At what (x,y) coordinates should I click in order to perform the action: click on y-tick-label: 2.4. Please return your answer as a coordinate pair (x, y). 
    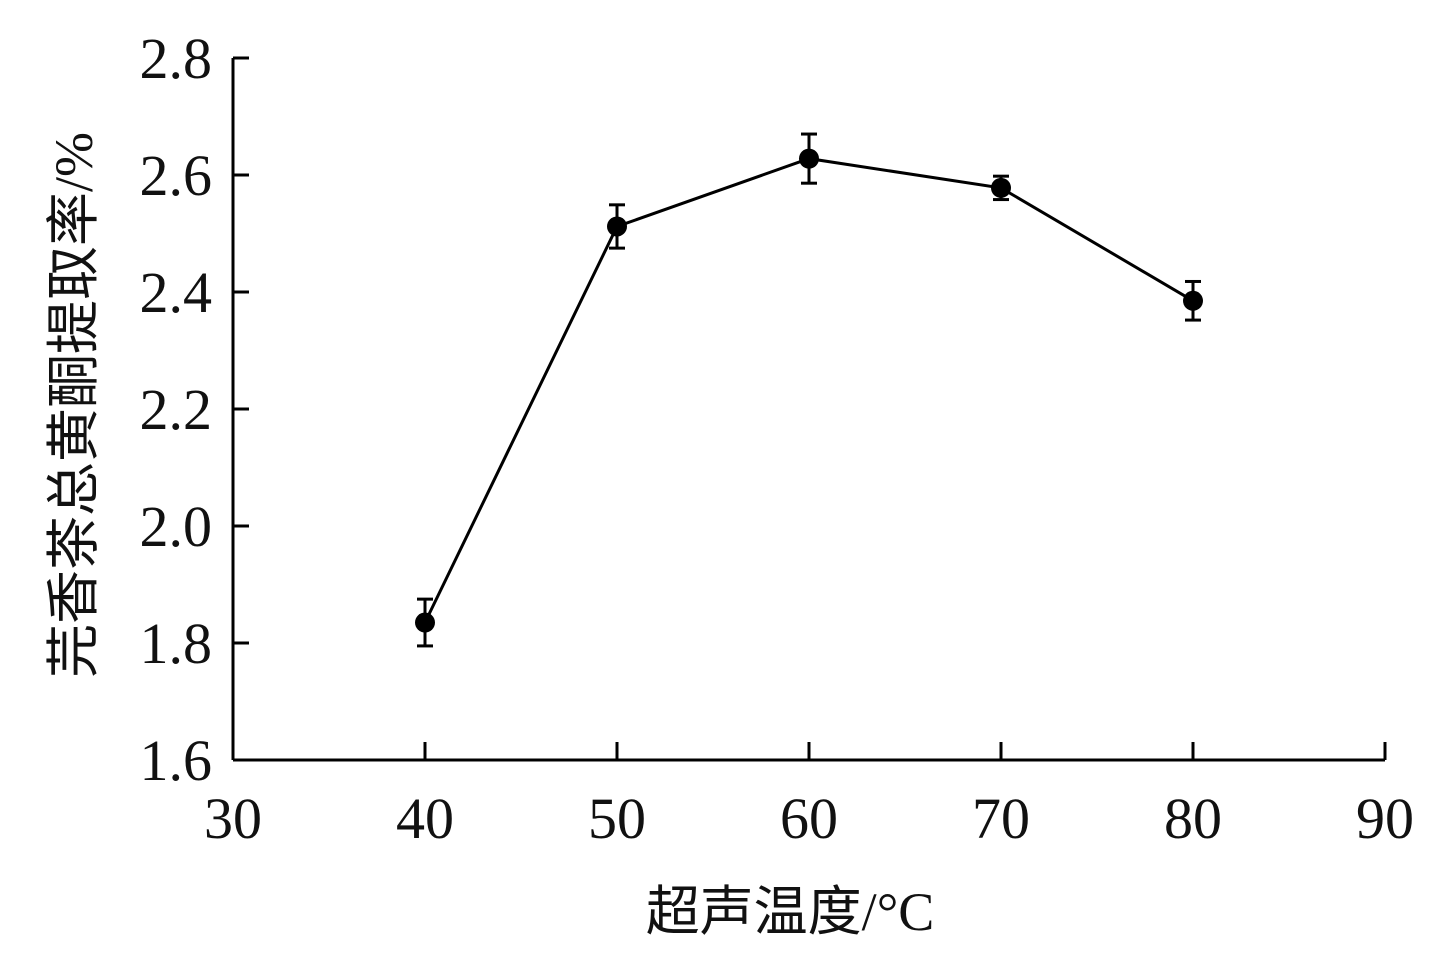
    Looking at the image, I should click on (176, 292).